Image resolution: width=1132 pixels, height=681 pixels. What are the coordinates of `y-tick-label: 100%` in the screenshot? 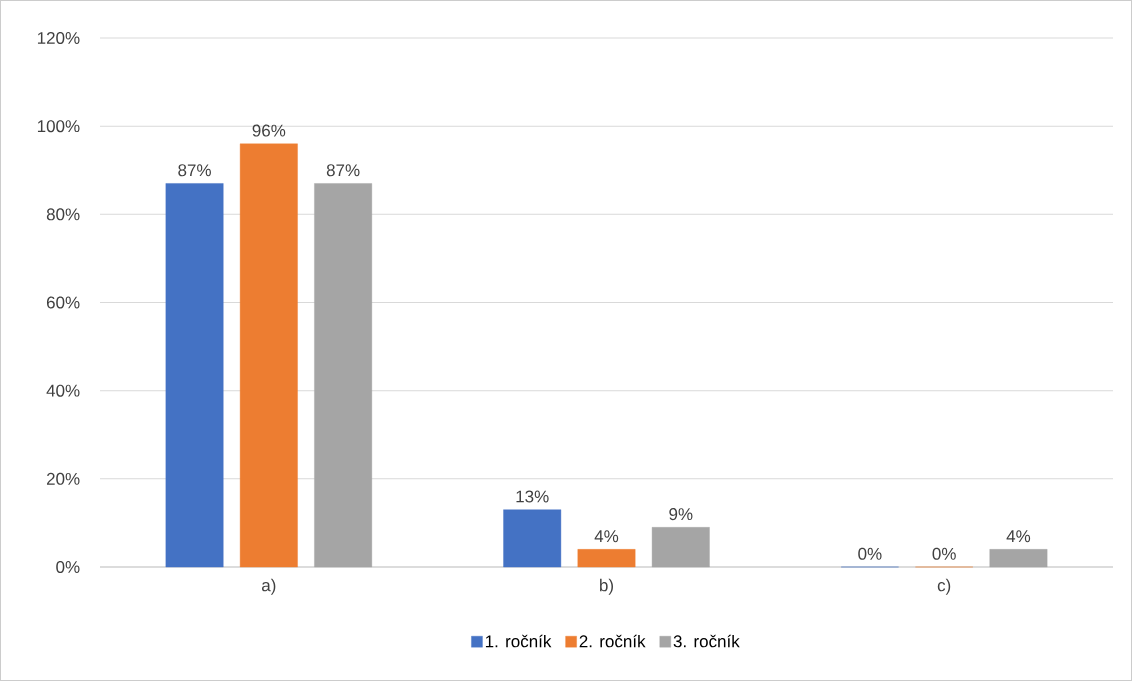 It's located at (58, 126).